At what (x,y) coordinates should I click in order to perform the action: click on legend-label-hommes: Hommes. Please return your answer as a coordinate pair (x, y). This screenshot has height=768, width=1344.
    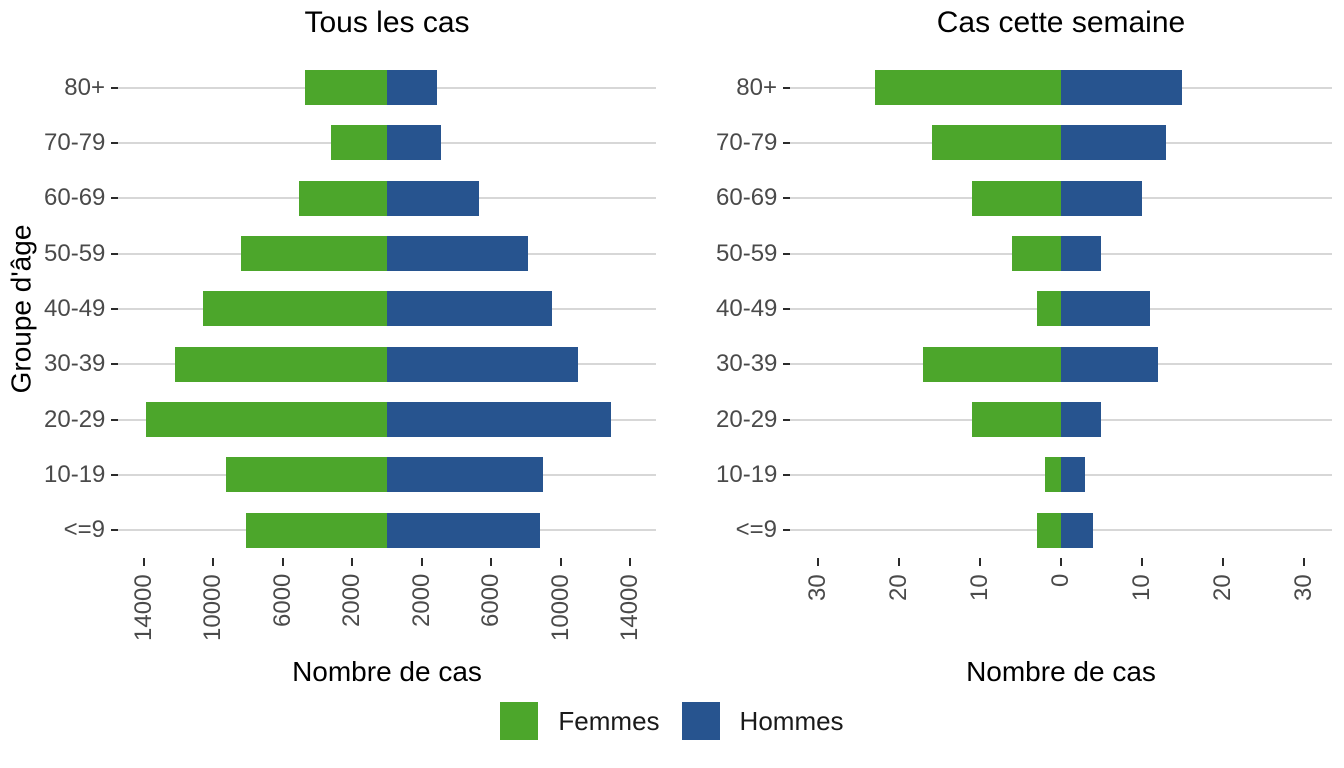
    Looking at the image, I should click on (791, 720).